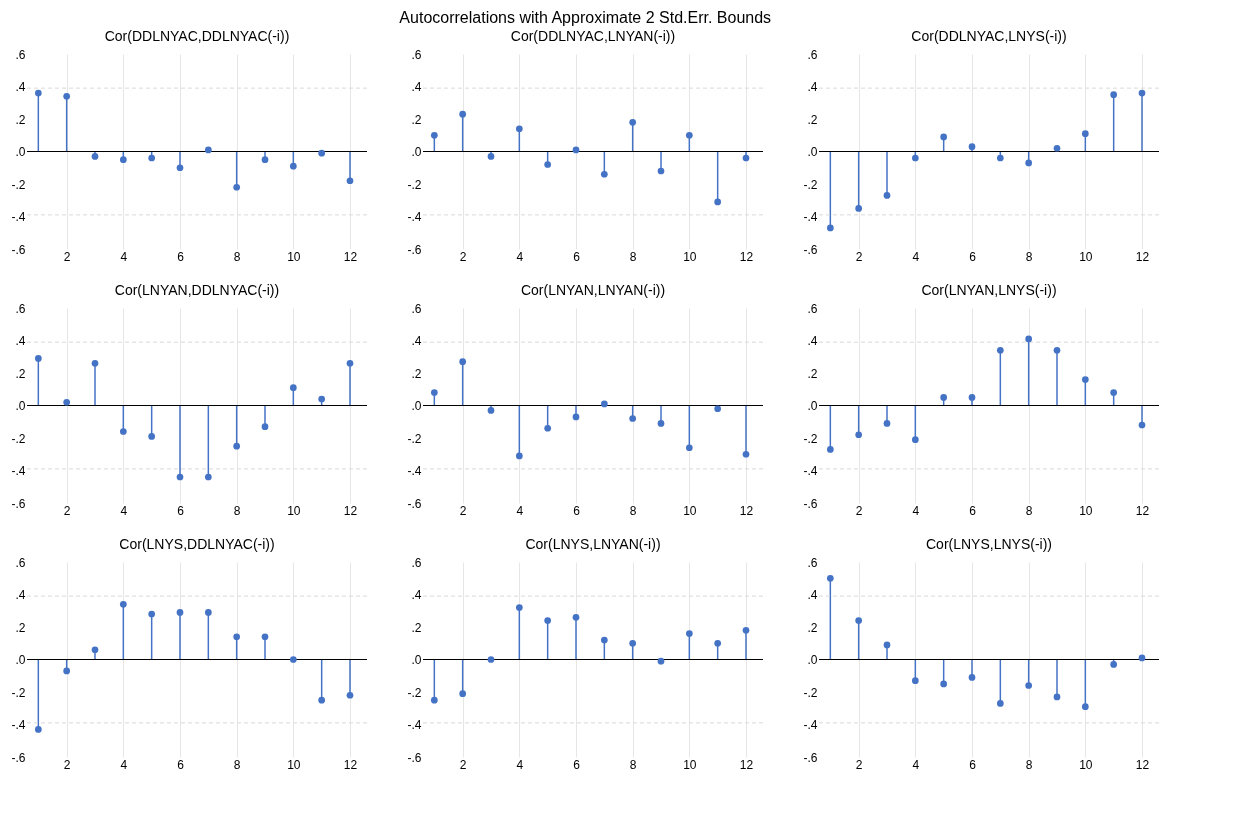 Image resolution: width=1260 pixels, height=829 pixels. Describe the element at coordinates (197, 544) in the screenshot. I see `chart-title: Cor(LNYS,DDLNYAC(-i))` at that location.